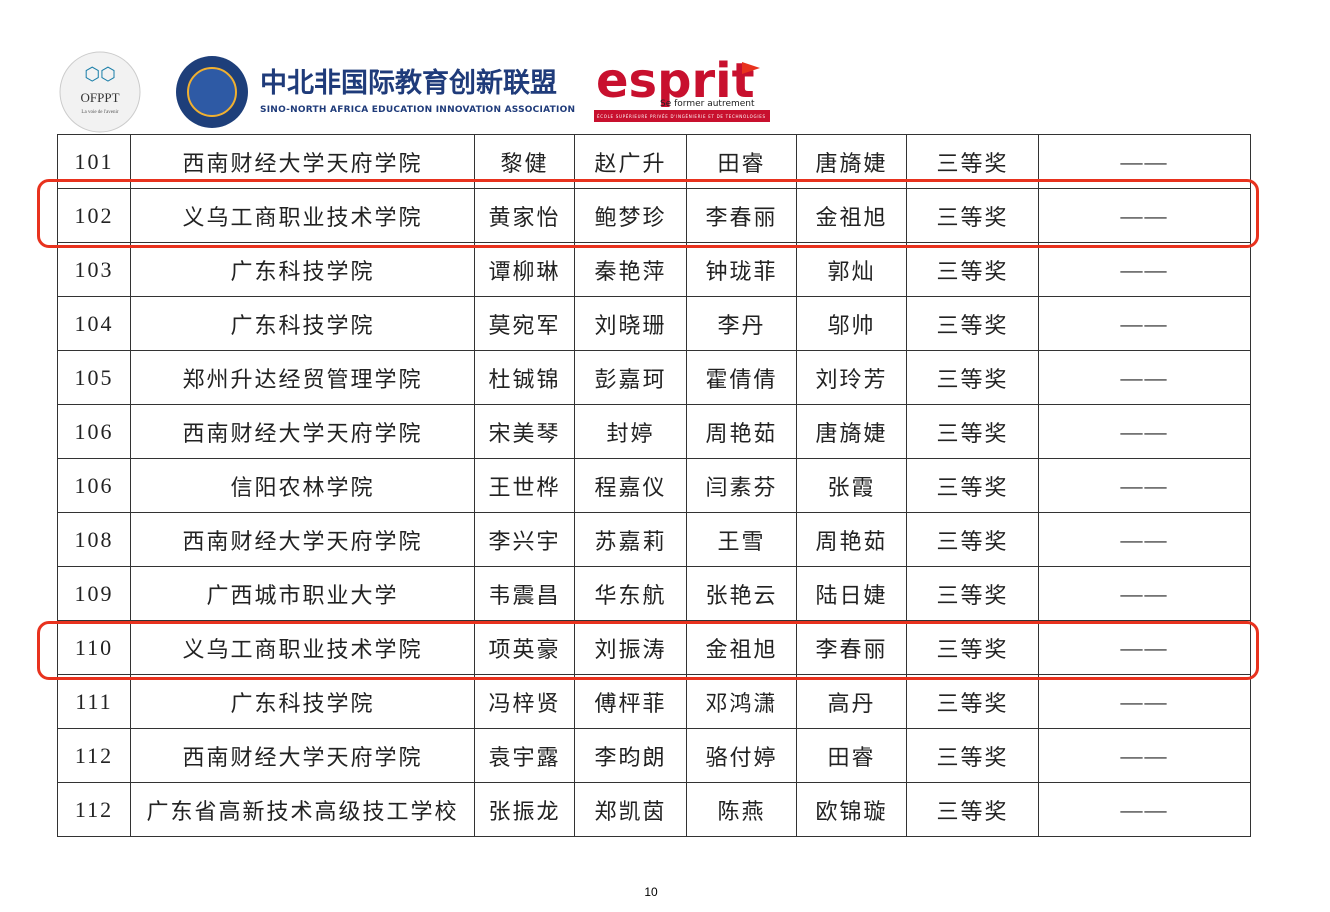 The image size is (1330, 912). What do you see at coordinates (851, 809) in the screenshot?
I see `table-cell: 欧锦璇` at bounding box center [851, 809].